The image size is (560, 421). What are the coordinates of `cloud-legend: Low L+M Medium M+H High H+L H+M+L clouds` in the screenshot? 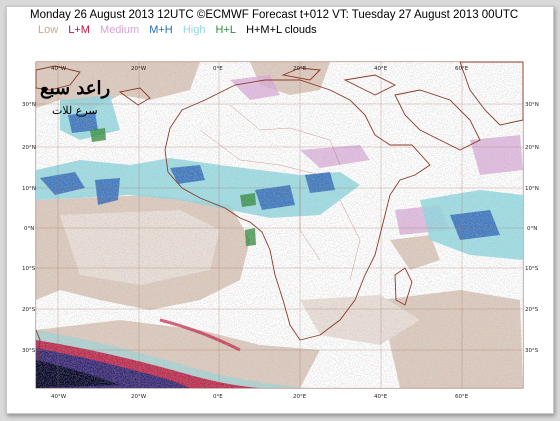 It's located at (181, 30).